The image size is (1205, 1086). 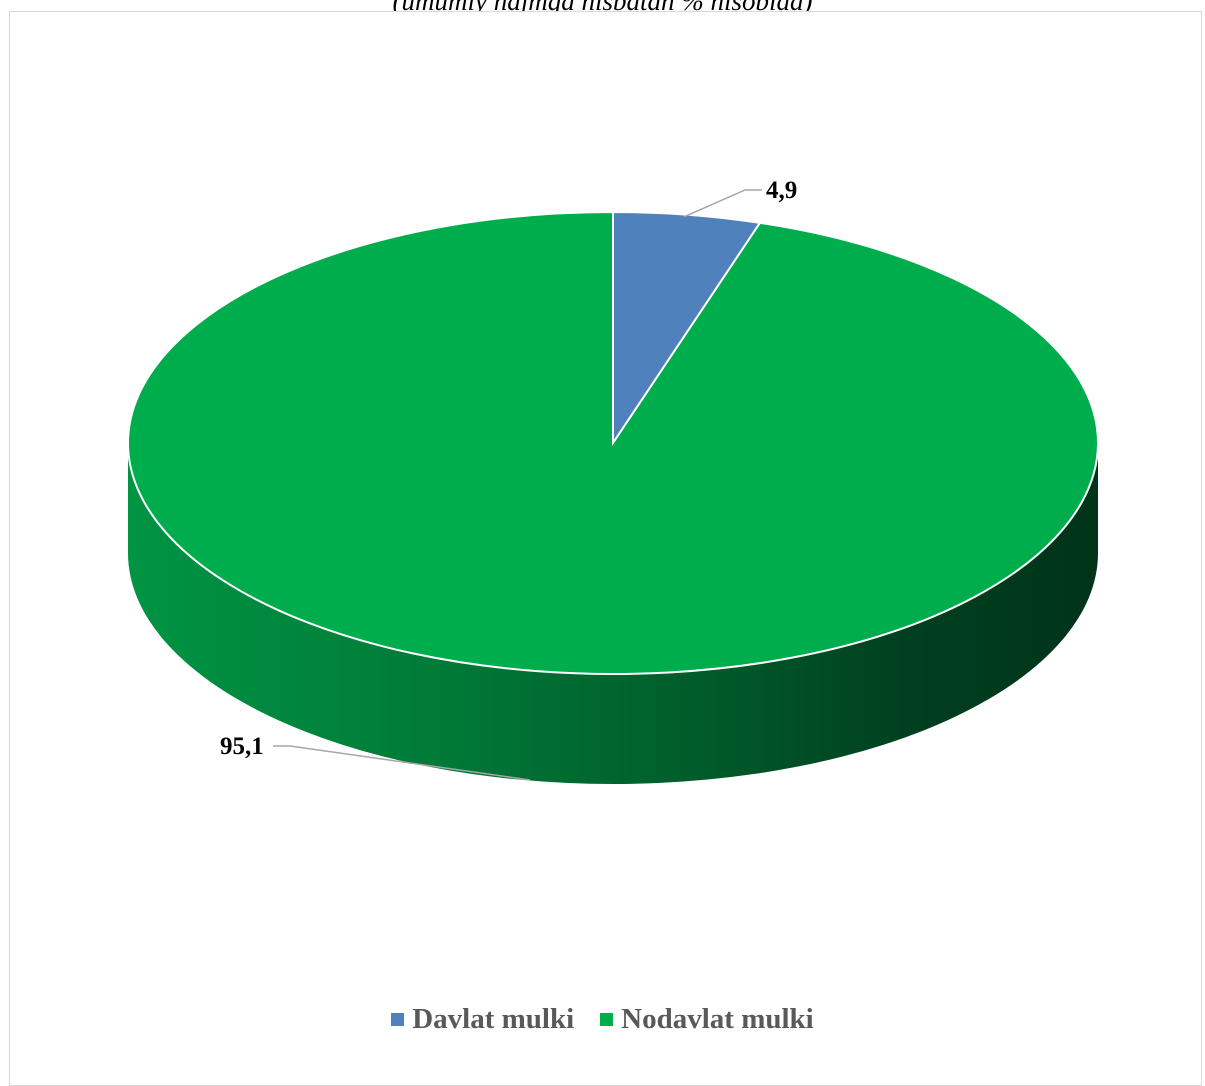 I want to click on chart-legend: Davlat mulki Nodavlat mulki, so click(x=602, y=1019).